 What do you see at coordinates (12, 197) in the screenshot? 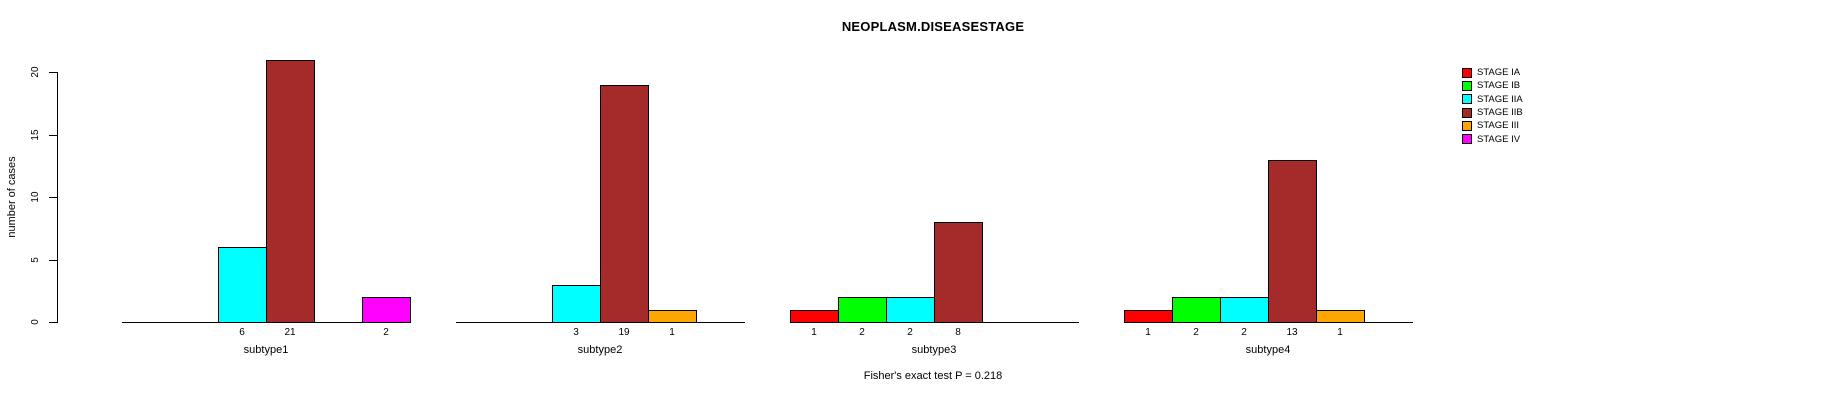
I see `y-axis-label: number of cases` at bounding box center [12, 197].